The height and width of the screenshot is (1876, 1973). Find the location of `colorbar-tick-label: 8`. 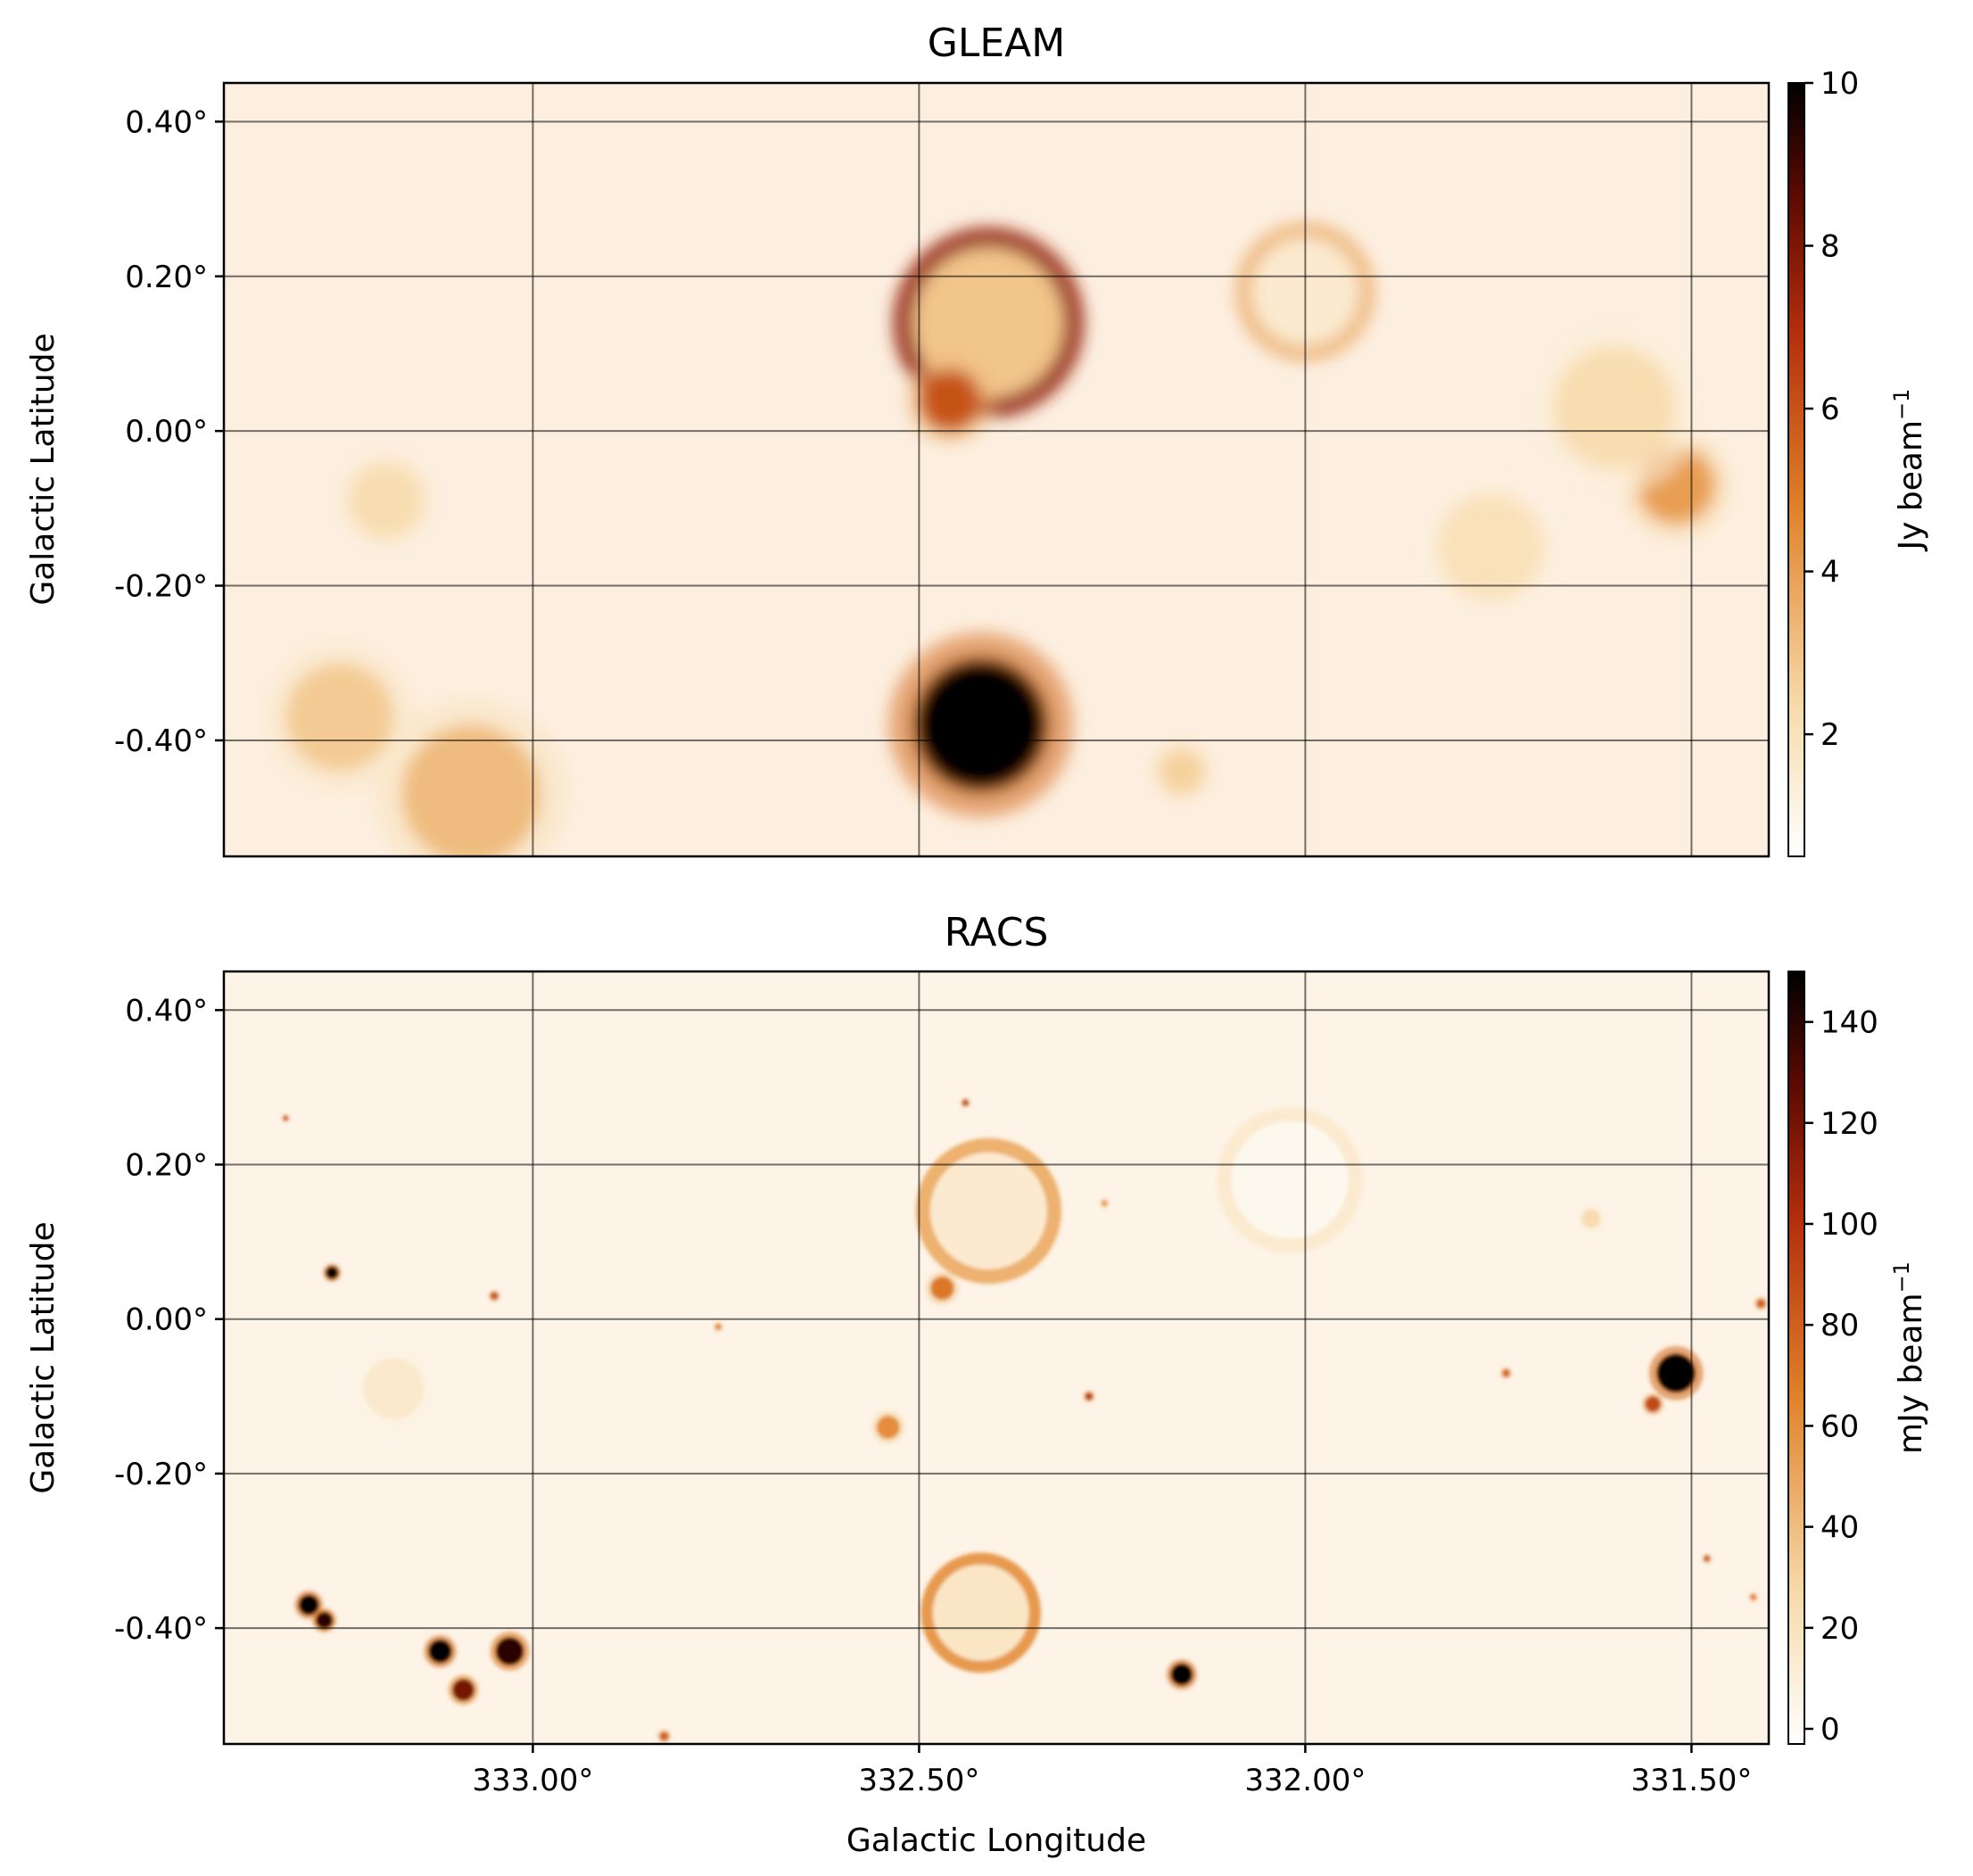

colorbar-tick-label: 8 is located at coordinates (1830, 247).